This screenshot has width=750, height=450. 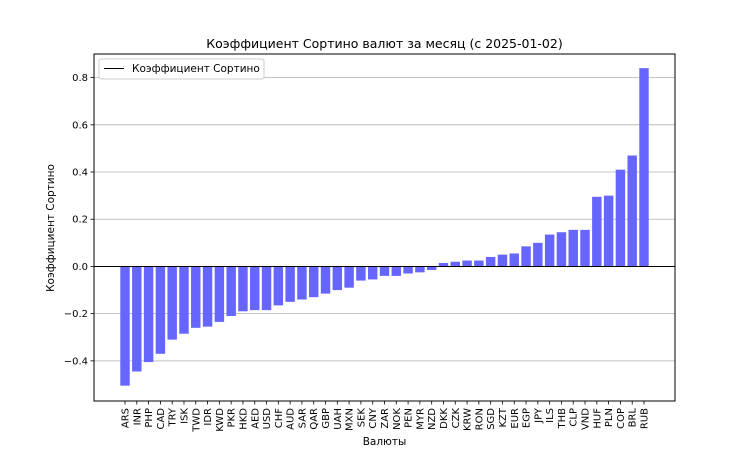 What do you see at coordinates (432, 419) in the screenshot?
I see `x-tick-label: NZD` at bounding box center [432, 419].